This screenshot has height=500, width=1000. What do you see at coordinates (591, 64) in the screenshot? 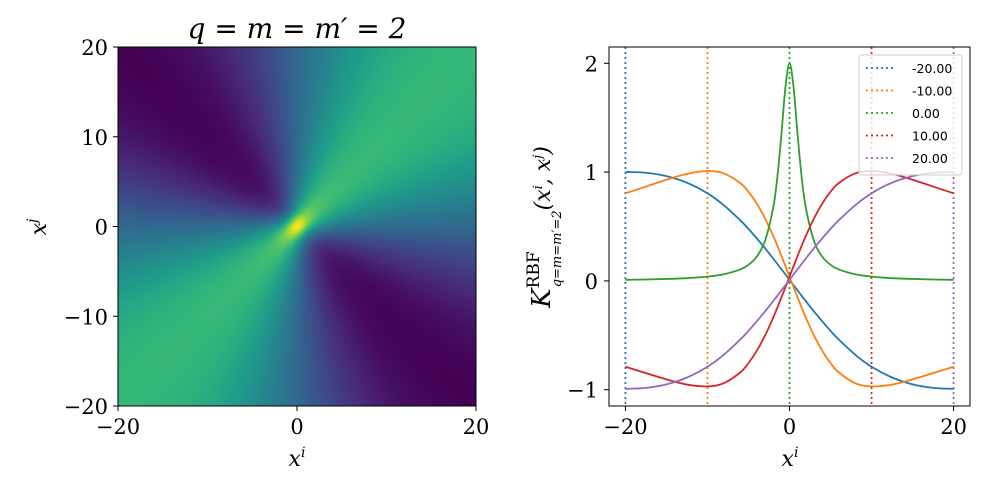
I see `line-ytick-label: 2` at bounding box center [591, 64].